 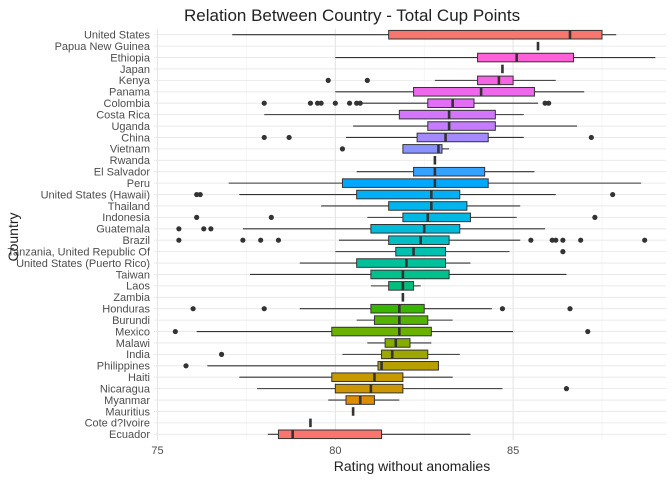 What do you see at coordinates (127, 104) in the screenshot?
I see `y-tick-label: Colombia` at bounding box center [127, 104].